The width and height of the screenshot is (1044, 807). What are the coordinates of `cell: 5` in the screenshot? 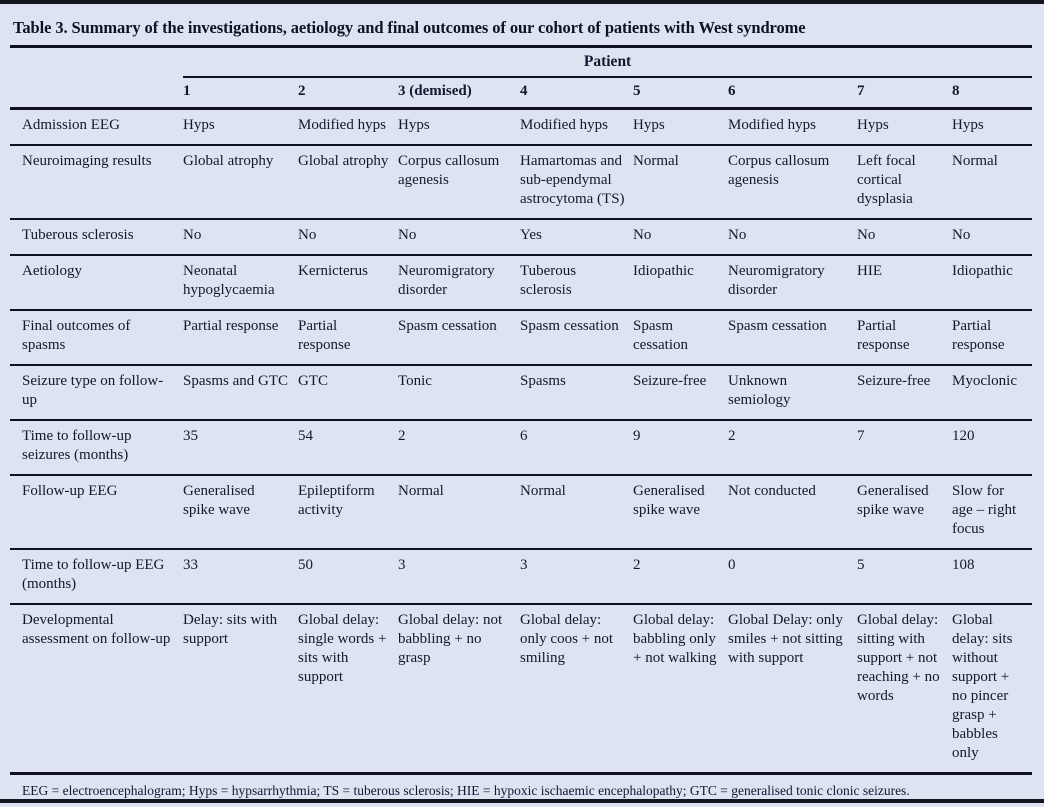 It's located at (861, 565).